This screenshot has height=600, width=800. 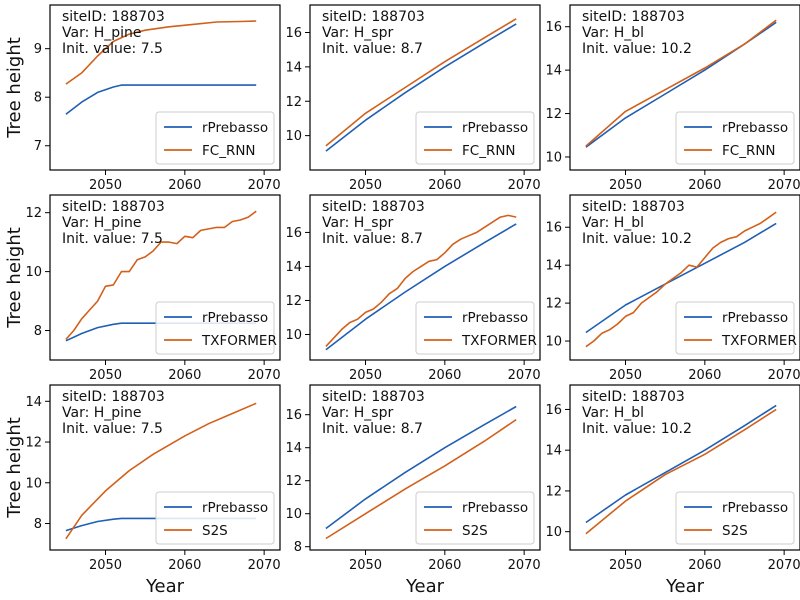 I want to click on series-line-s2s, so click(x=161, y=471).